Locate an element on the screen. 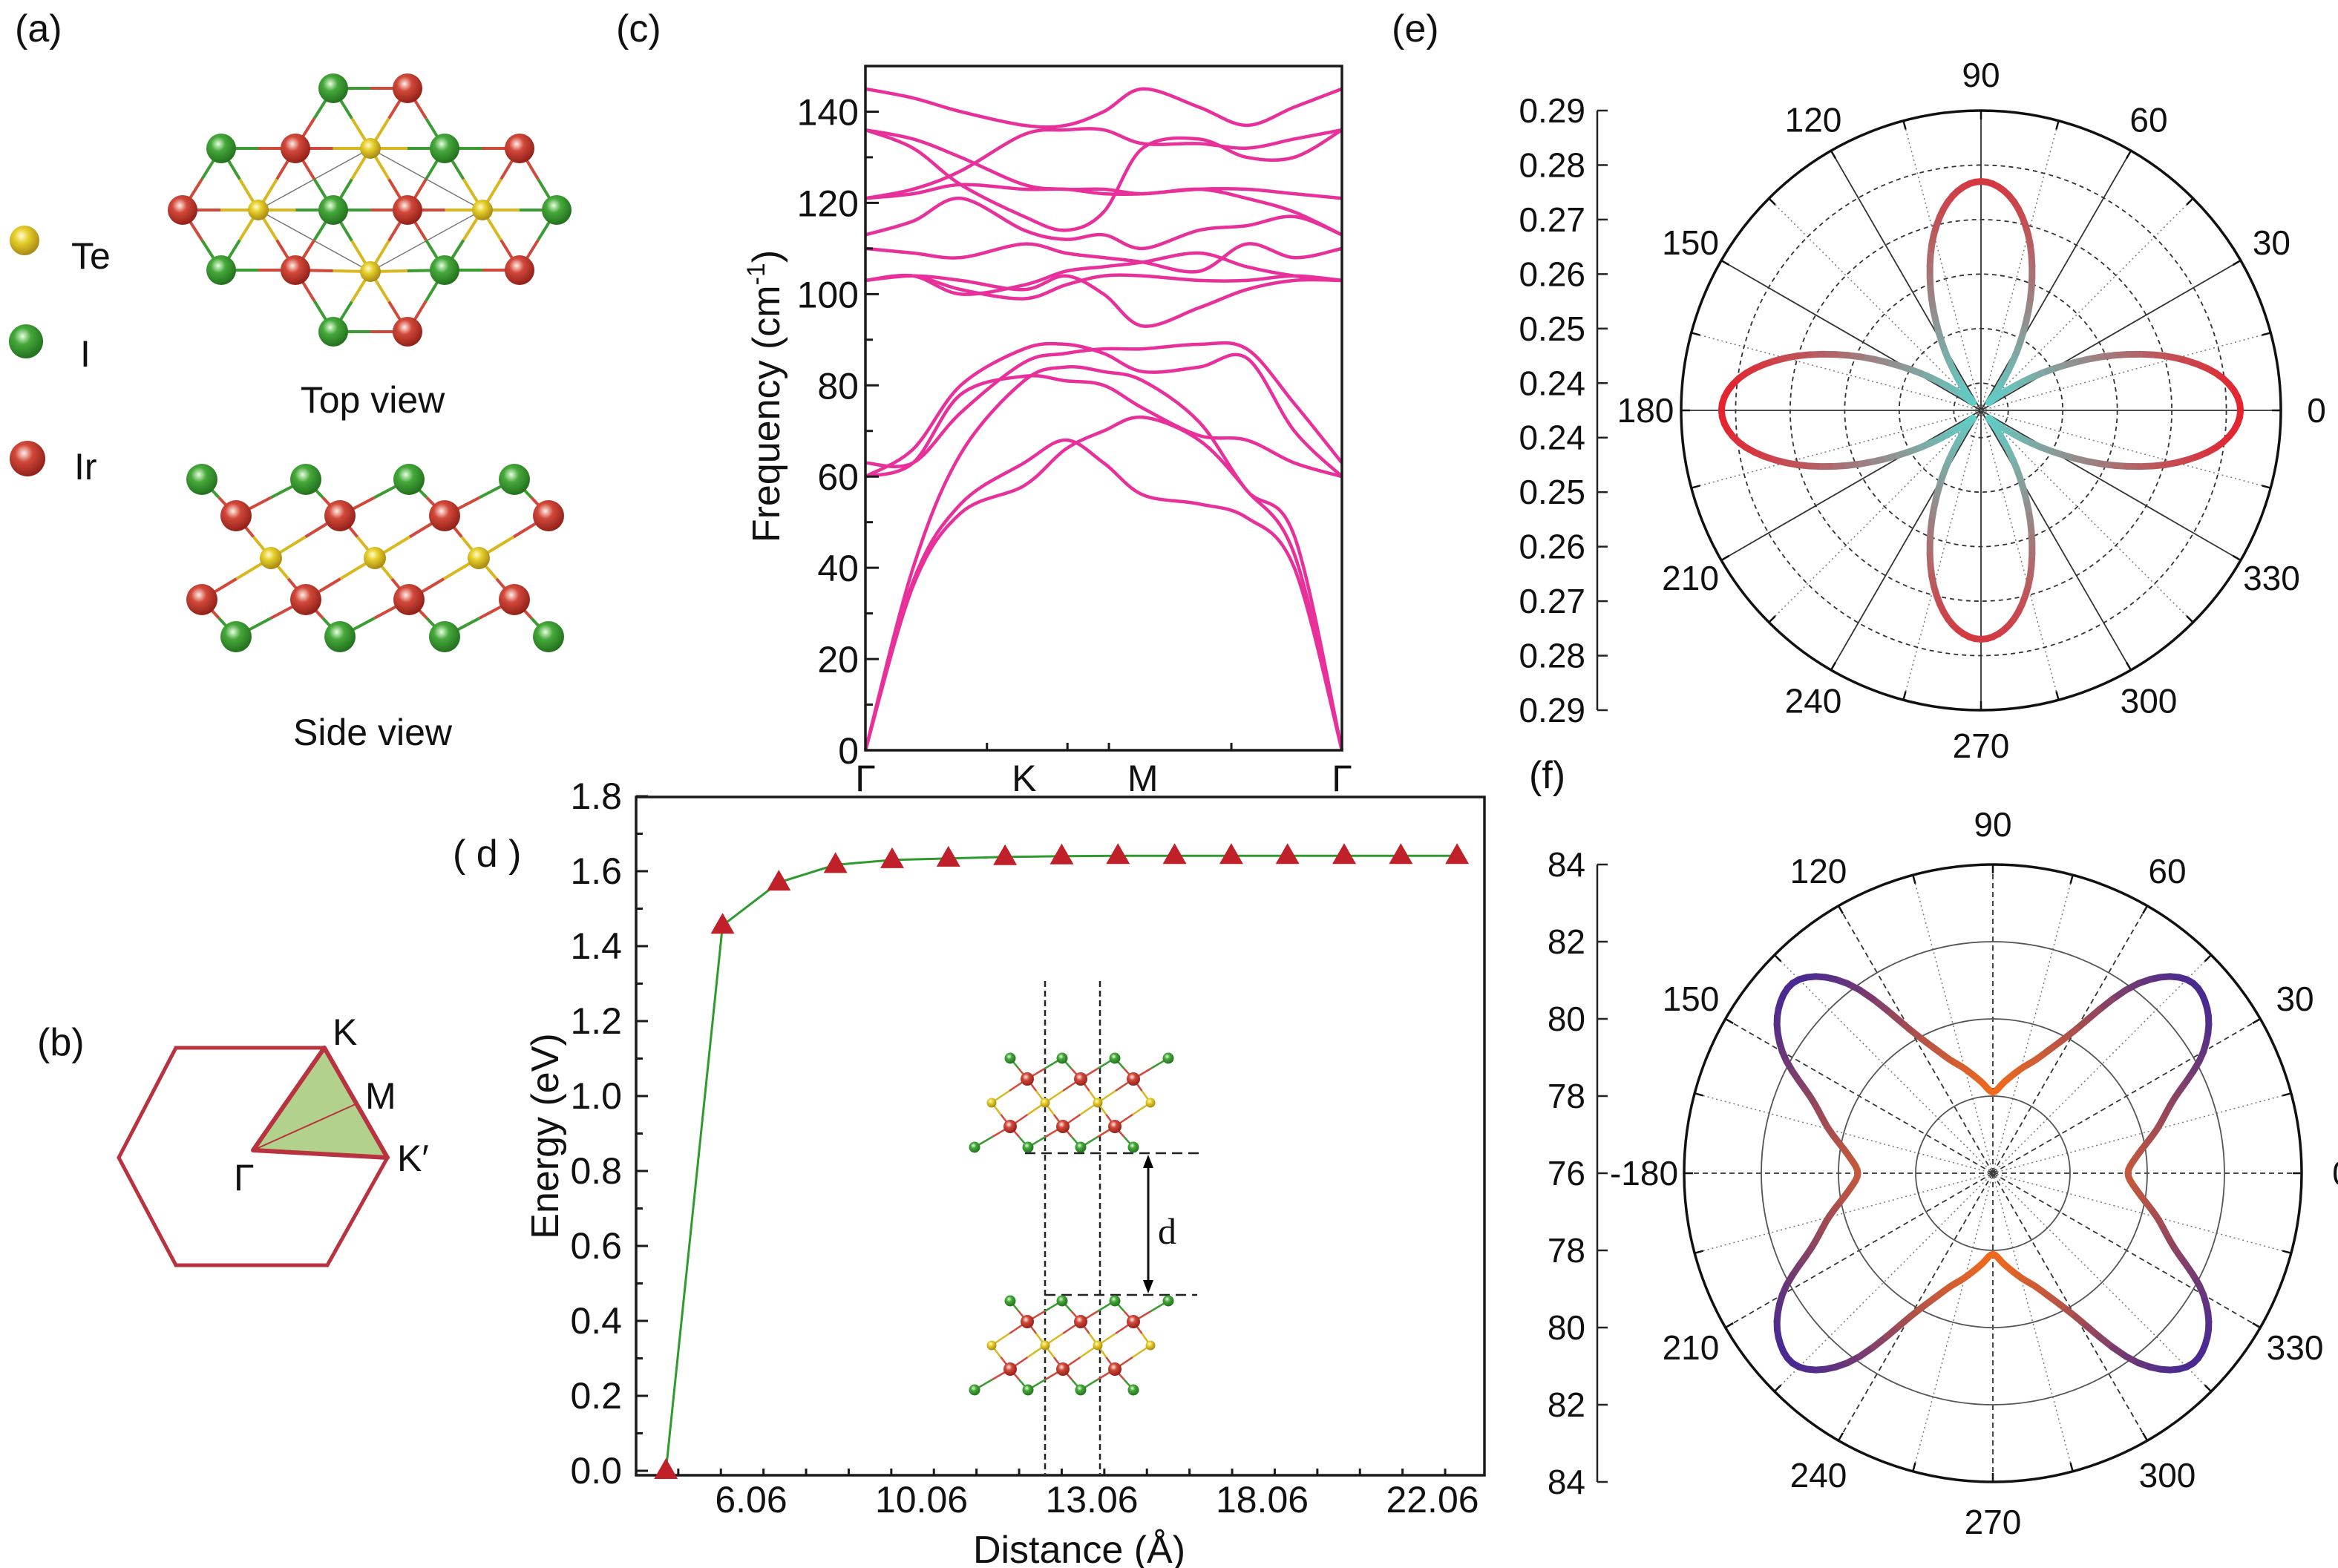 Image resolution: width=2338 pixels, height=1568 pixels. d-x-tick-label: 10.06 is located at coordinates (922, 1500).